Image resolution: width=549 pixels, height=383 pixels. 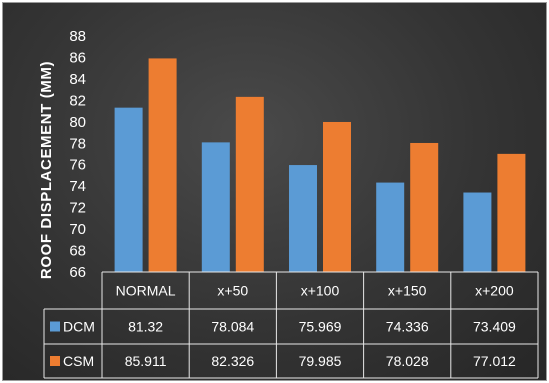 I want to click on y-axis-ticks: 66 68 70 72 74 76 78 80 82 84 86 88, so click(x=77, y=154).